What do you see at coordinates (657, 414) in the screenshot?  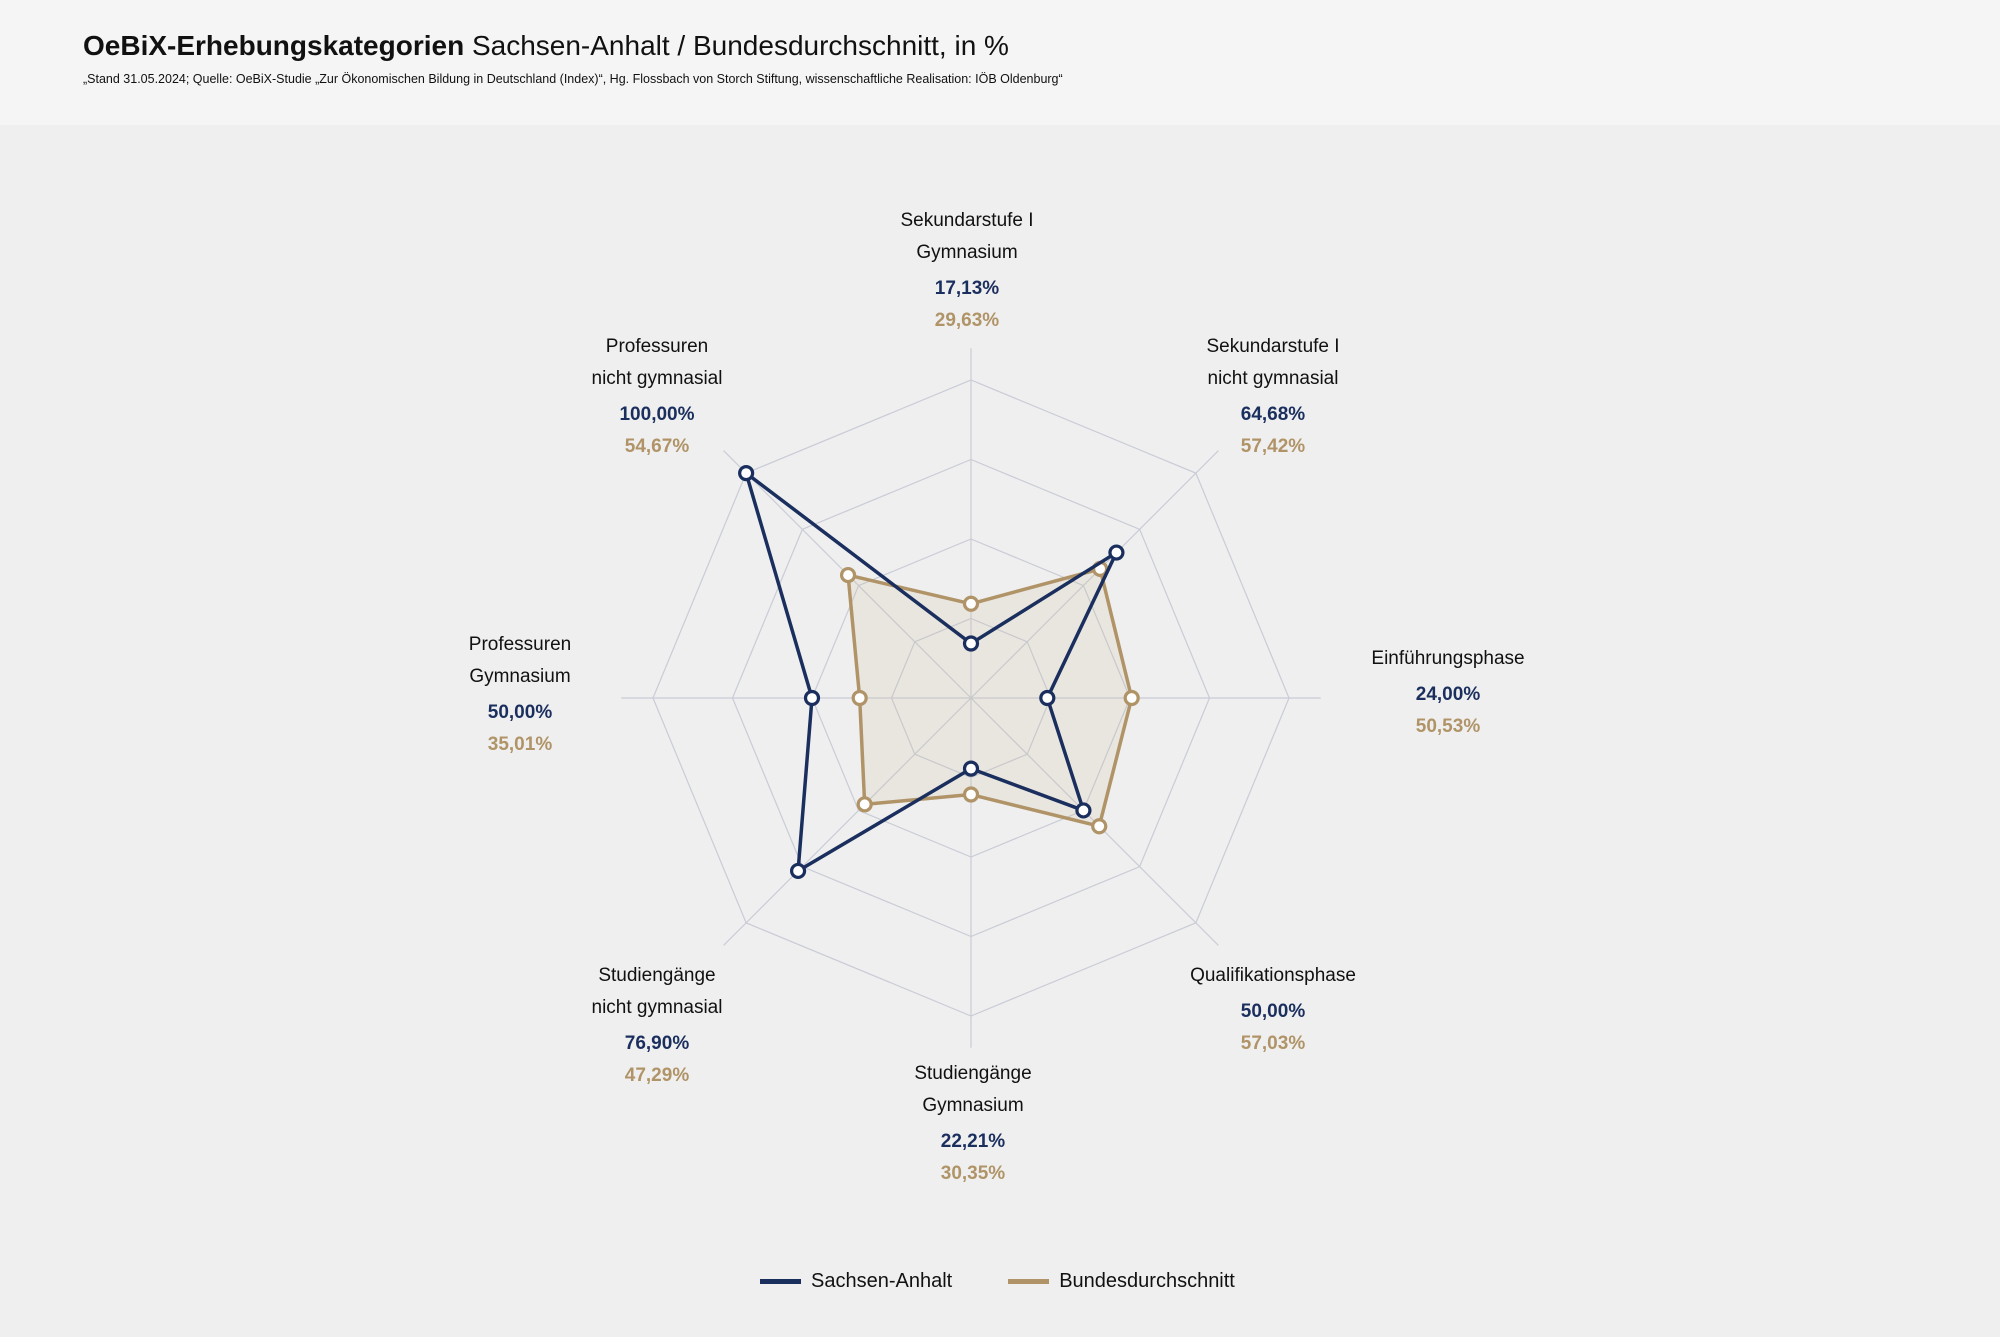 I see `value-sachsen-anhalt: 100,00%` at bounding box center [657, 414].